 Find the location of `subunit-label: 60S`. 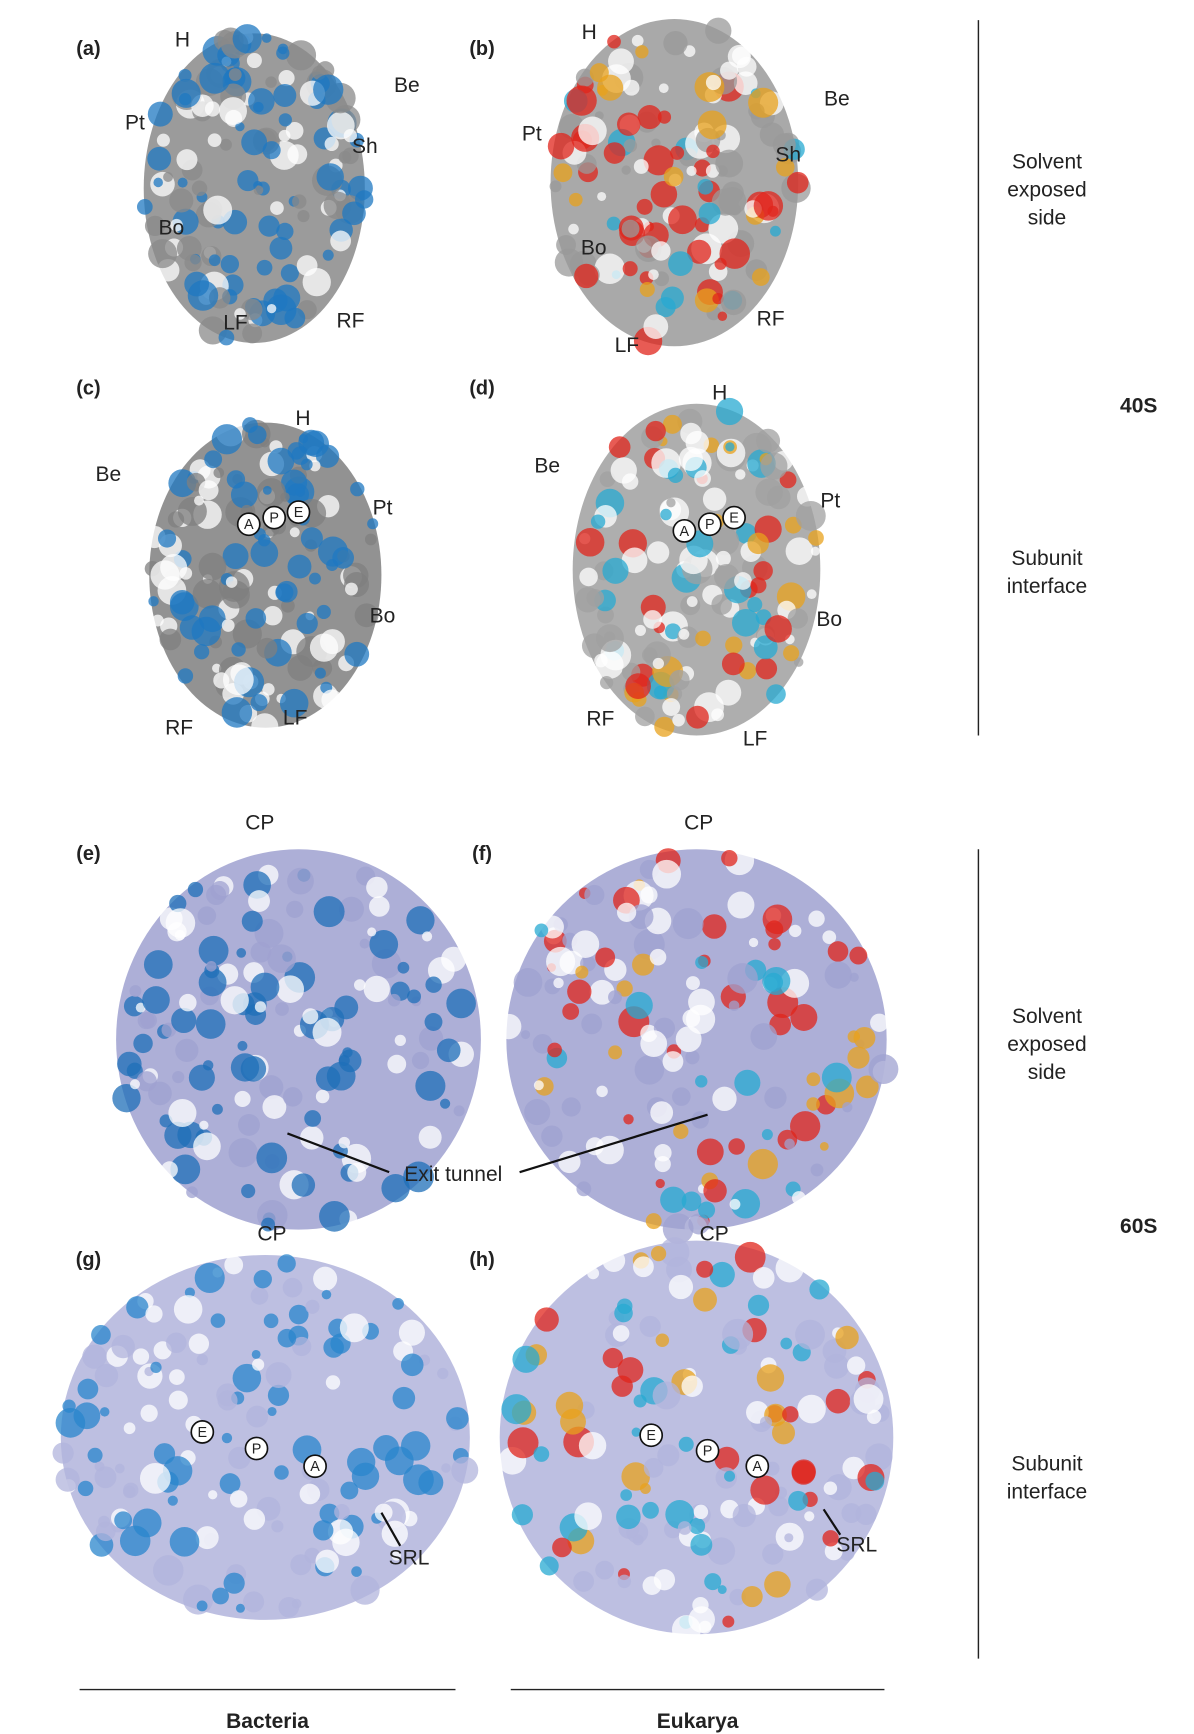

subunit-label: 60S is located at coordinates (1138, 1226).